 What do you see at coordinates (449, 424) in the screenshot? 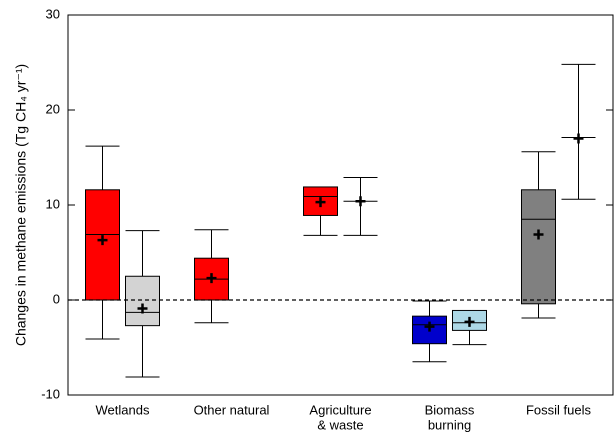
I see `x-tick-label: burning` at bounding box center [449, 424].